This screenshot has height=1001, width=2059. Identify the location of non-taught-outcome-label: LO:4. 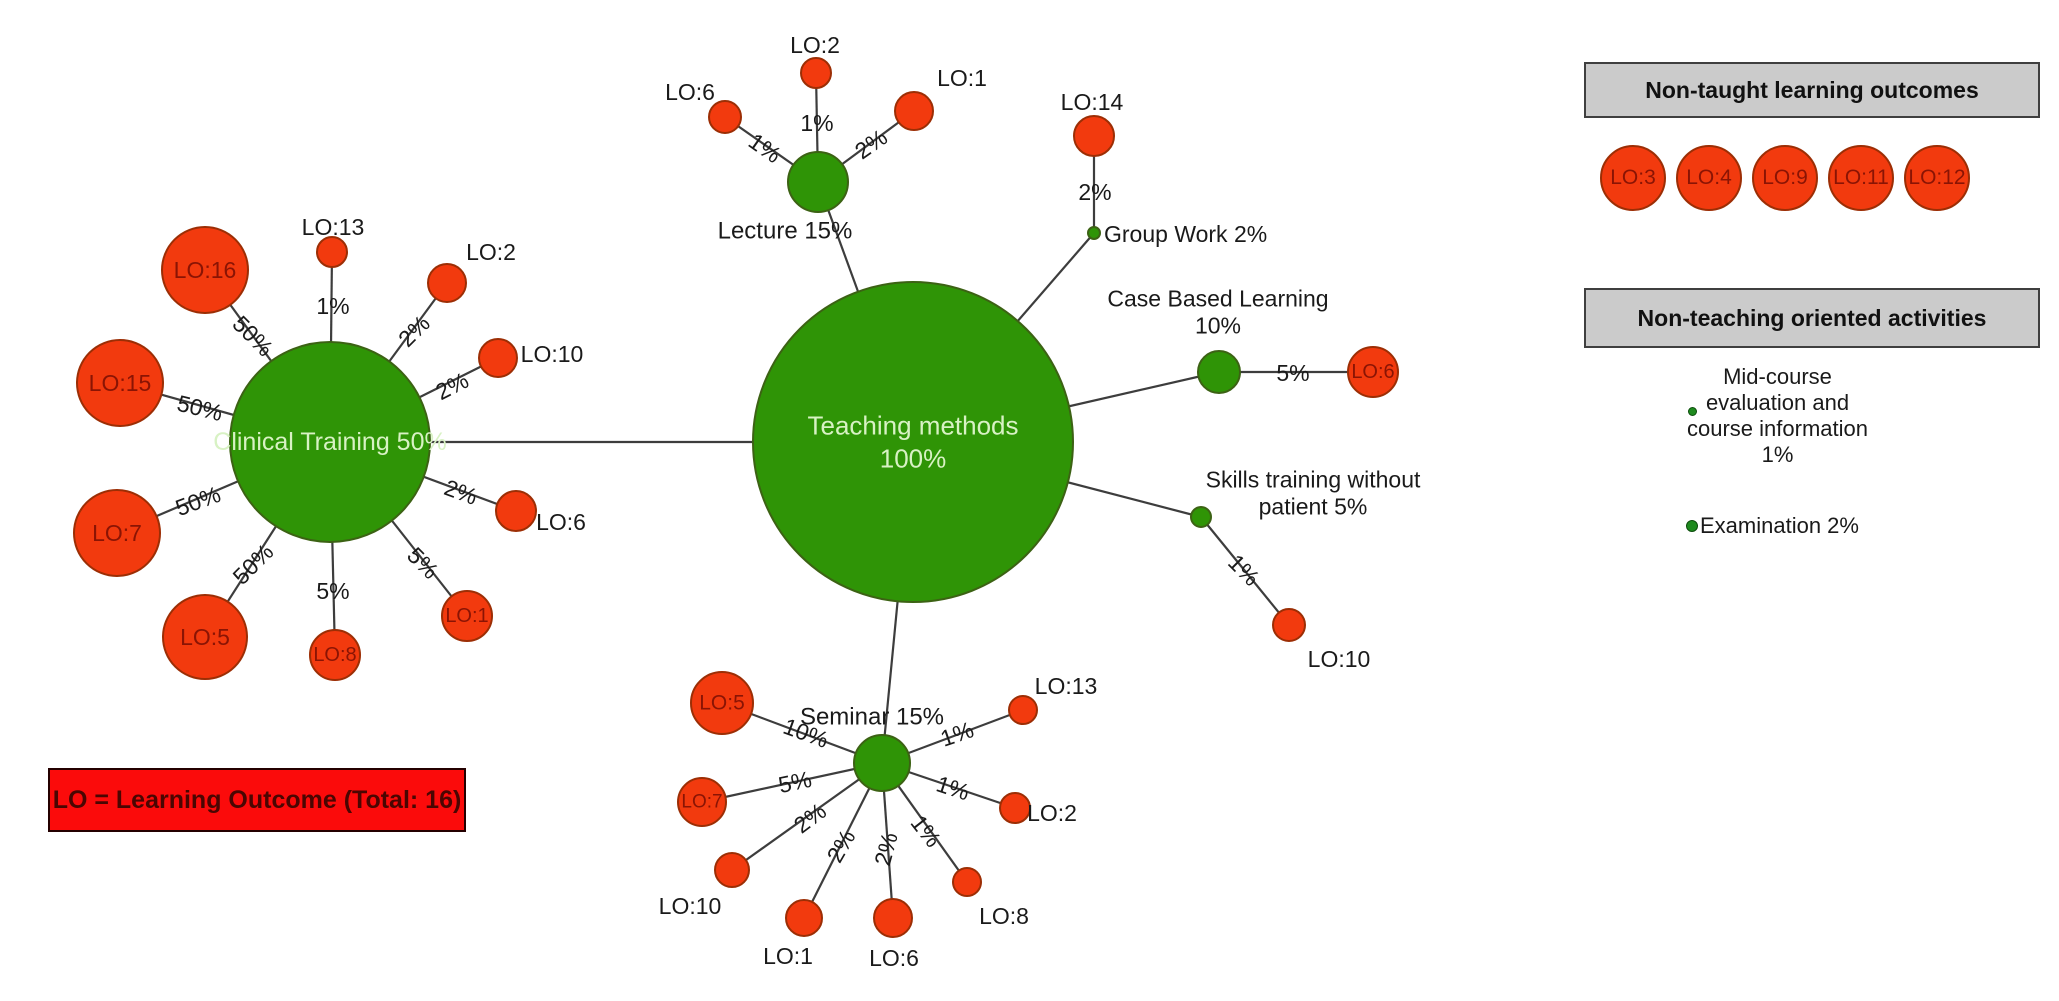
(1709, 177).